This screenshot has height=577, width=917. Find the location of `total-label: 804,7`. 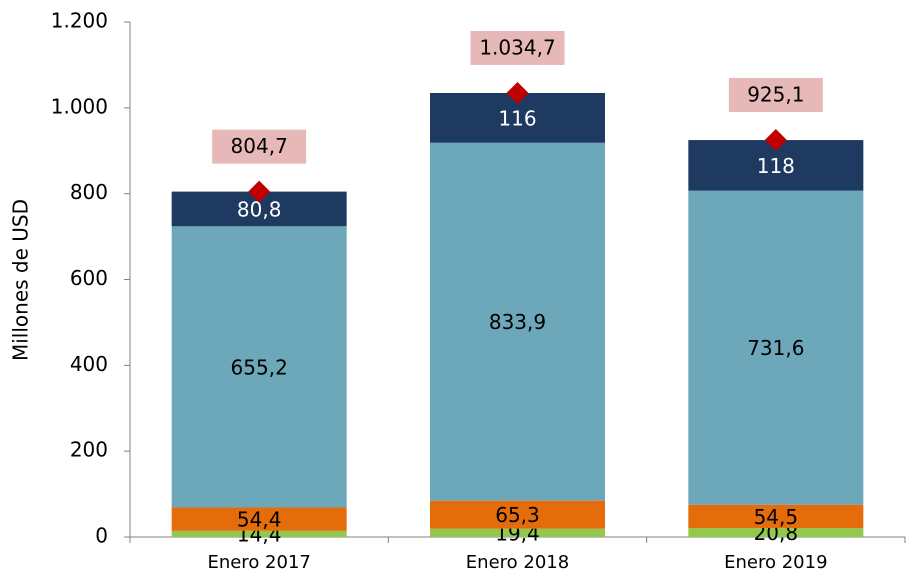

total-label: 804,7 is located at coordinates (259, 146).